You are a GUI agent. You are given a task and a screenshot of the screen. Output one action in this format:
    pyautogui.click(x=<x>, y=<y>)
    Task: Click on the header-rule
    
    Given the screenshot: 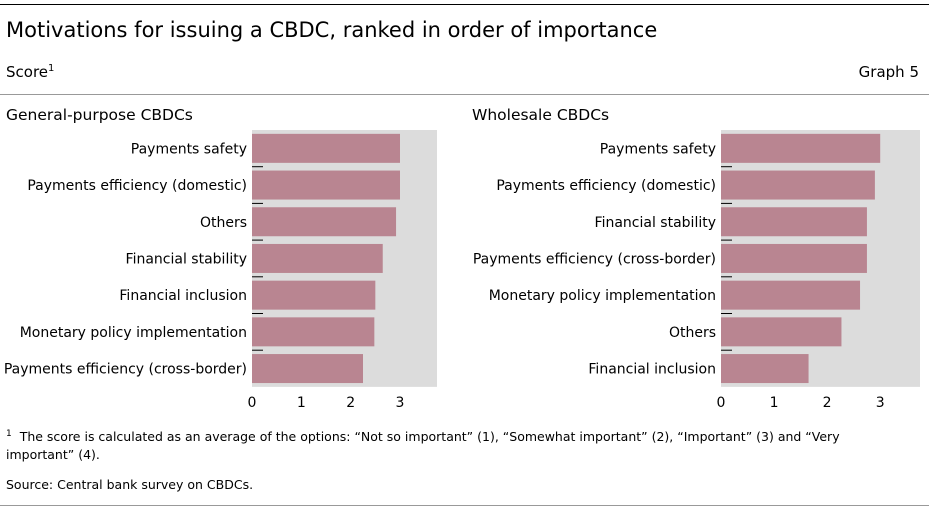 What is the action you would take?
    pyautogui.click(x=464, y=94)
    